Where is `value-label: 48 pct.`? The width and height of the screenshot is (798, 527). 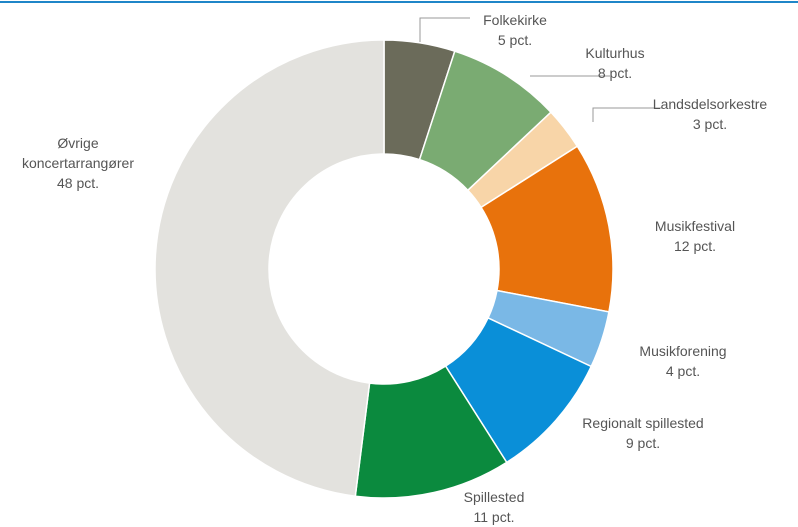
value-label: 48 pct. is located at coordinates (78, 183).